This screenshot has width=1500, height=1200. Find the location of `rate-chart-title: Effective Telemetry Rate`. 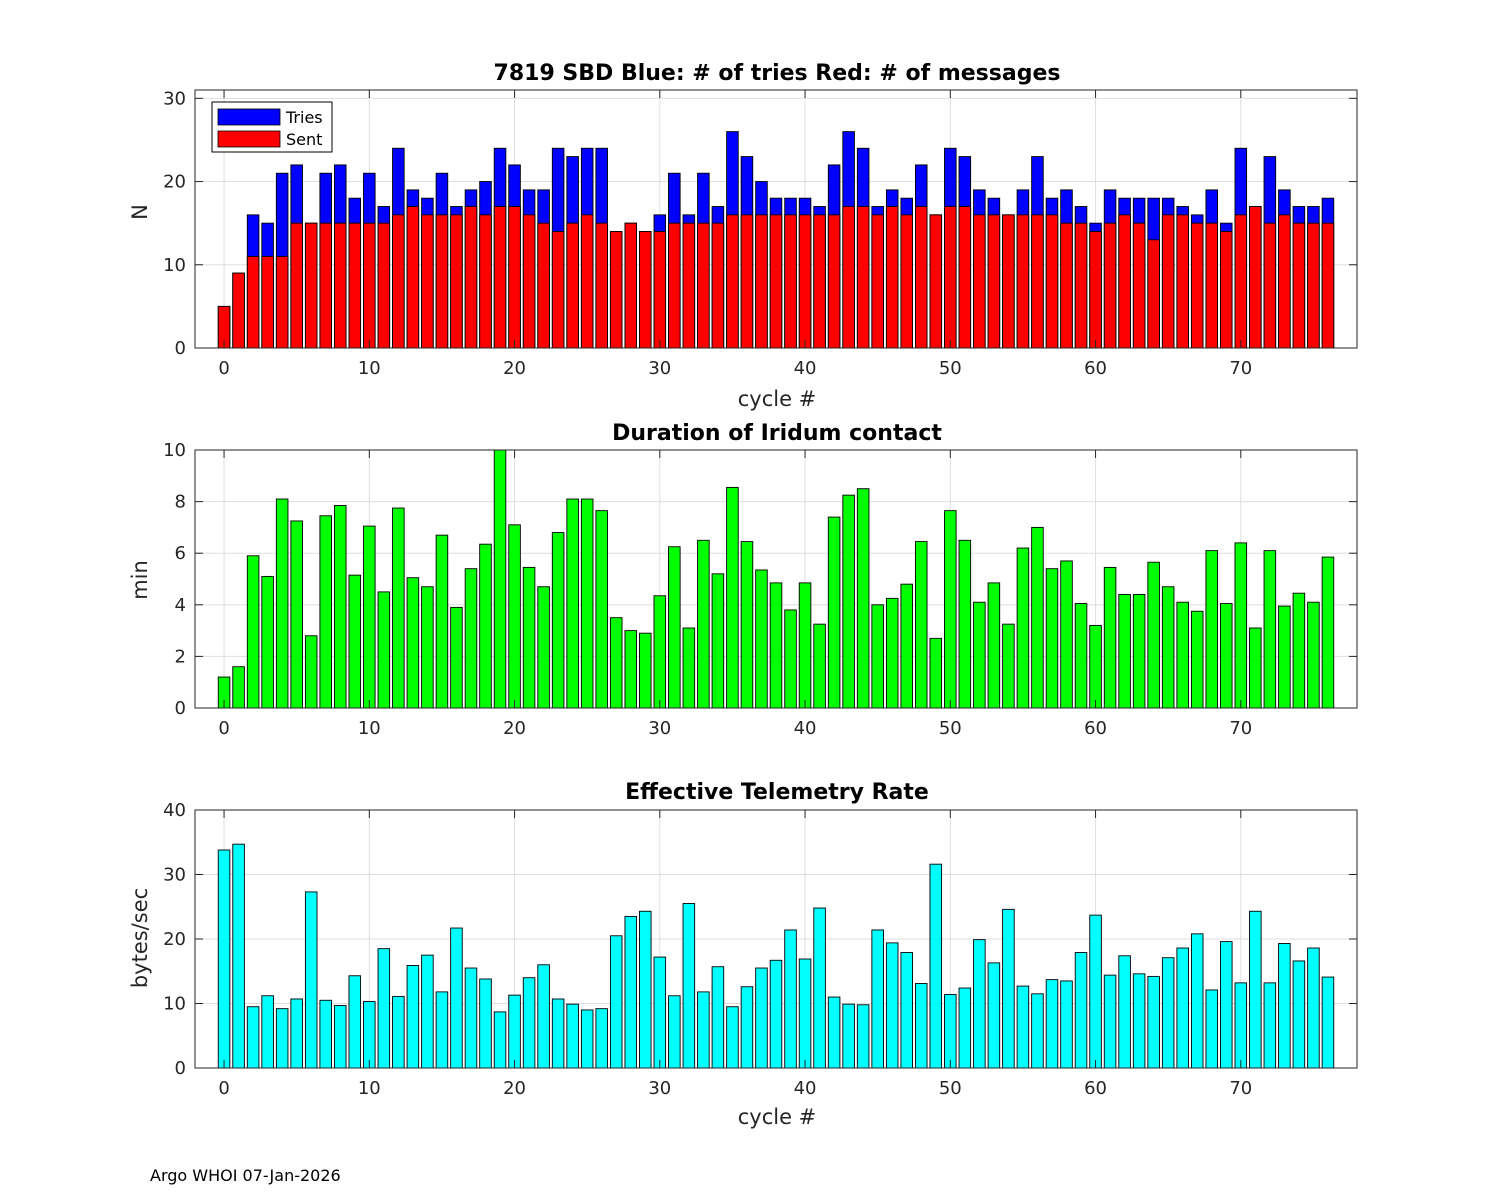

rate-chart-title: Effective Telemetry Rate is located at coordinates (777, 792).